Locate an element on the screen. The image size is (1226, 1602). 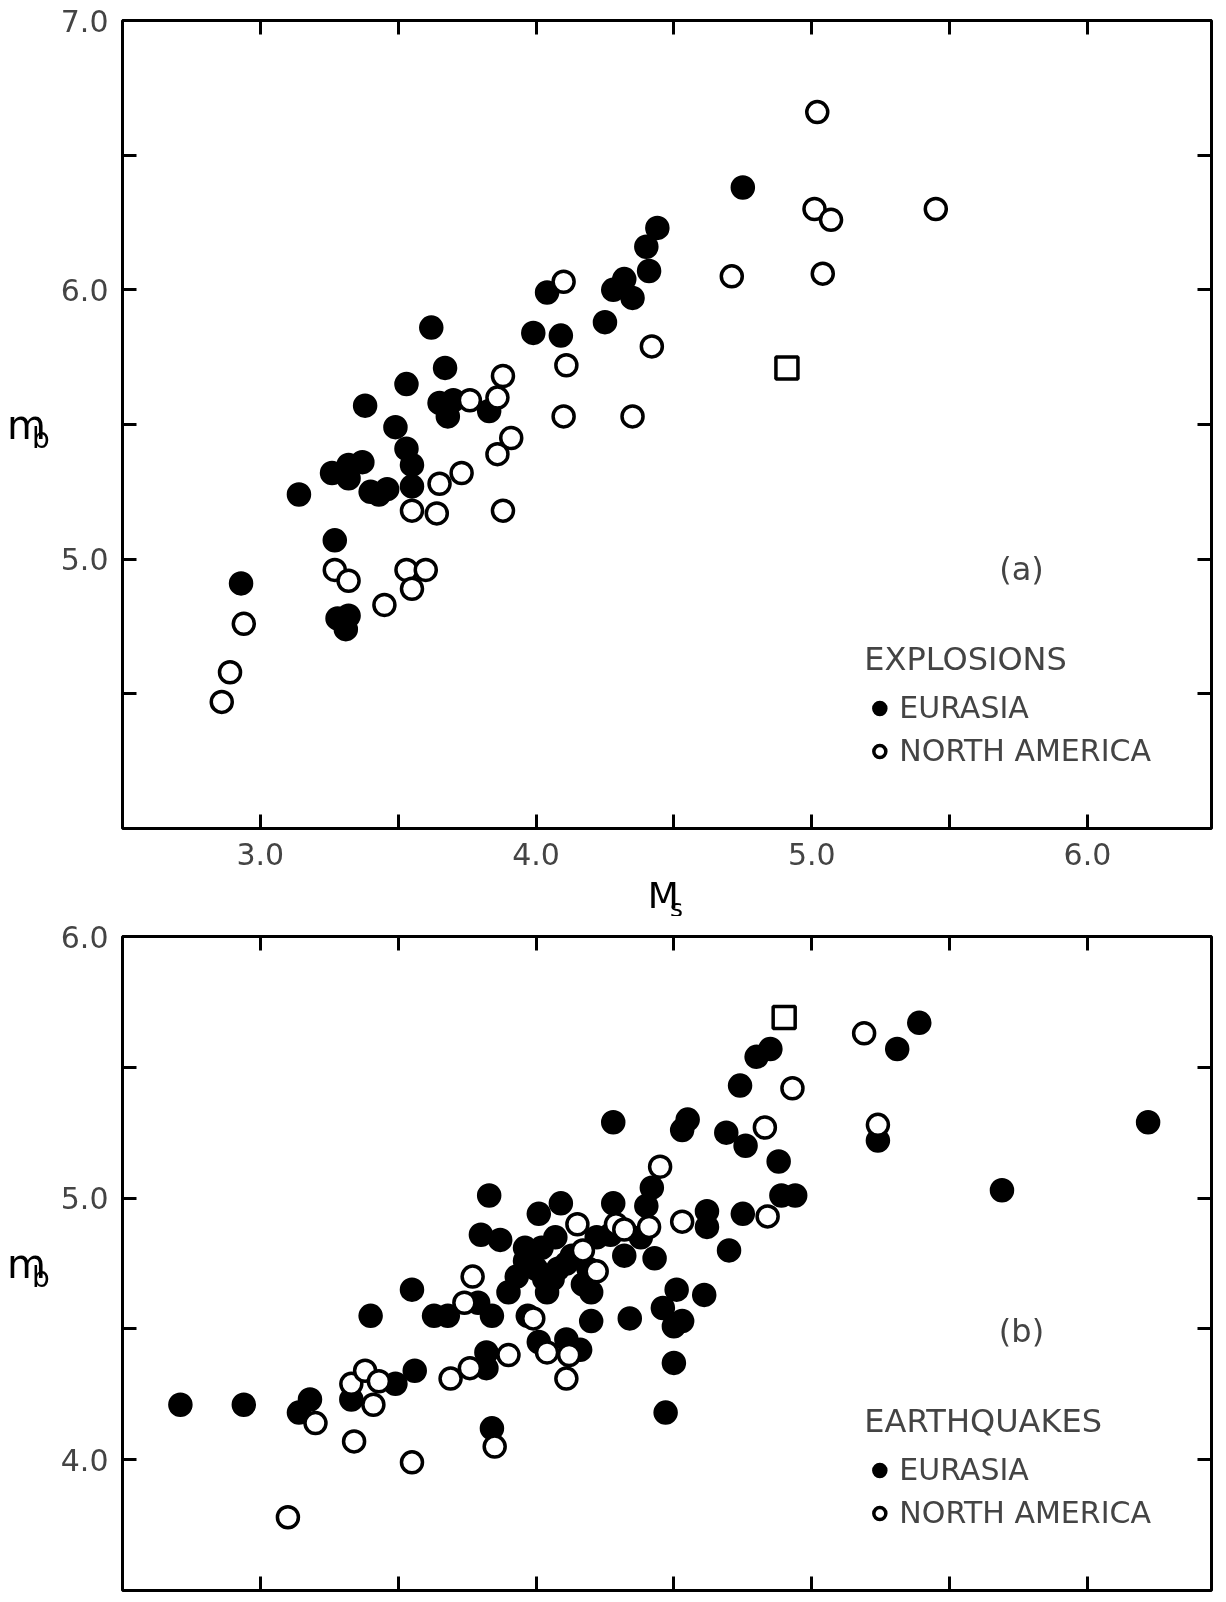
y-tick-label: 4.0 is located at coordinates (84, 1460).